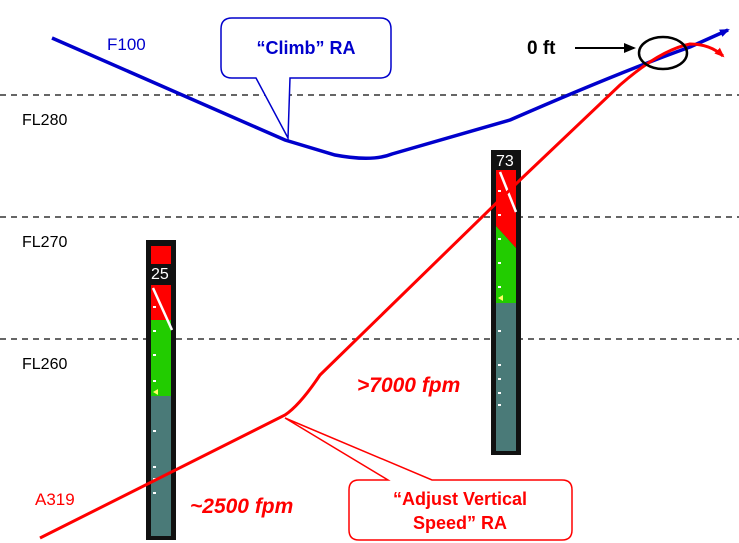 This screenshot has width=739, height=543. What do you see at coordinates (55, 499) in the screenshot?
I see `a319-label: A319` at bounding box center [55, 499].